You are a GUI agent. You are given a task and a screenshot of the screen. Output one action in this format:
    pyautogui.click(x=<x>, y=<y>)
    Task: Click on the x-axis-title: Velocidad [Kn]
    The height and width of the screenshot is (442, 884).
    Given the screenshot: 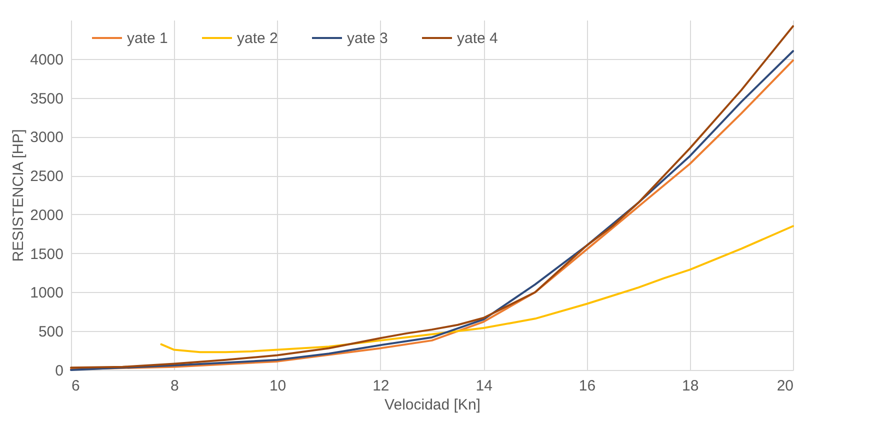 What is the action you would take?
    pyautogui.click(x=432, y=405)
    